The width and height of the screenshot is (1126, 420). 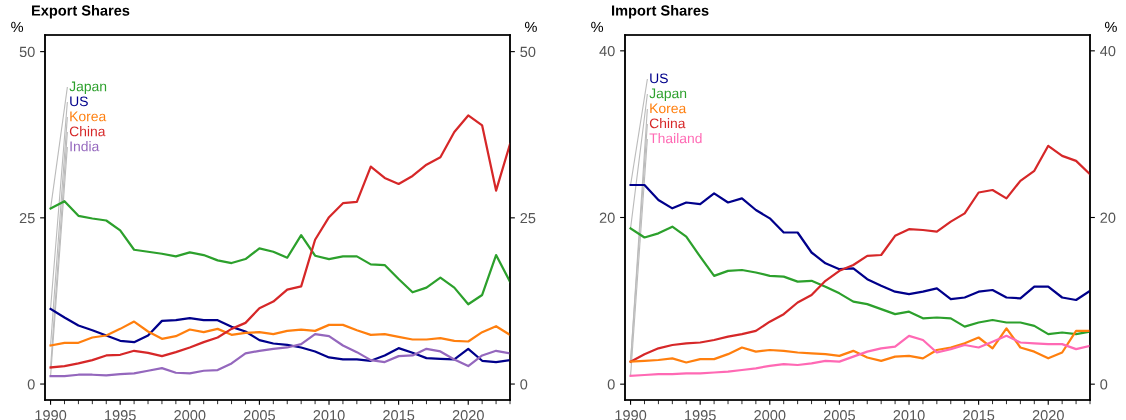 What do you see at coordinates (27, 52) in the screenshot?
I see `y-tick-label: 50` at bounding box center [27, 52].